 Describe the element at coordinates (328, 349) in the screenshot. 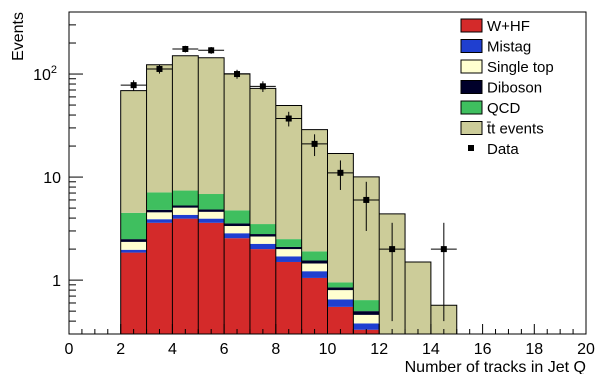

I see `x-tick-label: 10` at that location.